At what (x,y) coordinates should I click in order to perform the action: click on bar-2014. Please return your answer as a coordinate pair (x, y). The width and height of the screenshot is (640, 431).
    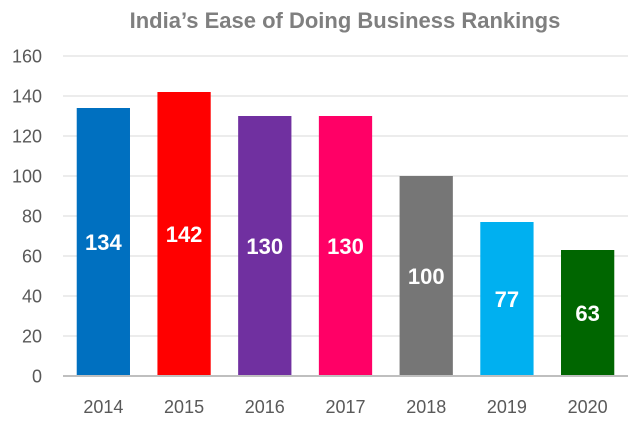
    Looking at the image, I should click on (103, 242).